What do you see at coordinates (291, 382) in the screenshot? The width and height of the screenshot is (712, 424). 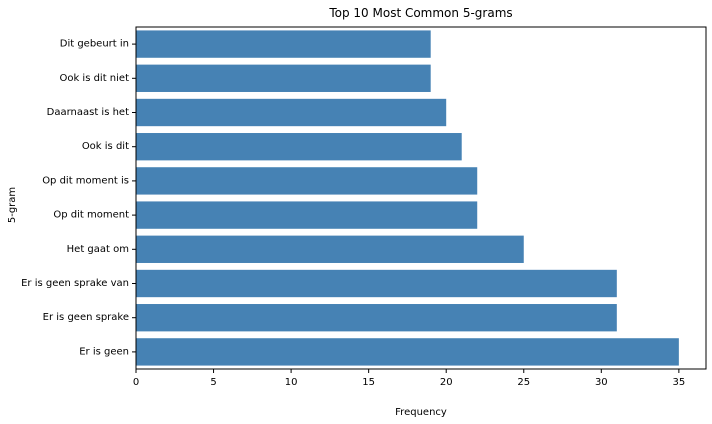 I see `x-tick-label: 10` at bounding box center [291, 382].